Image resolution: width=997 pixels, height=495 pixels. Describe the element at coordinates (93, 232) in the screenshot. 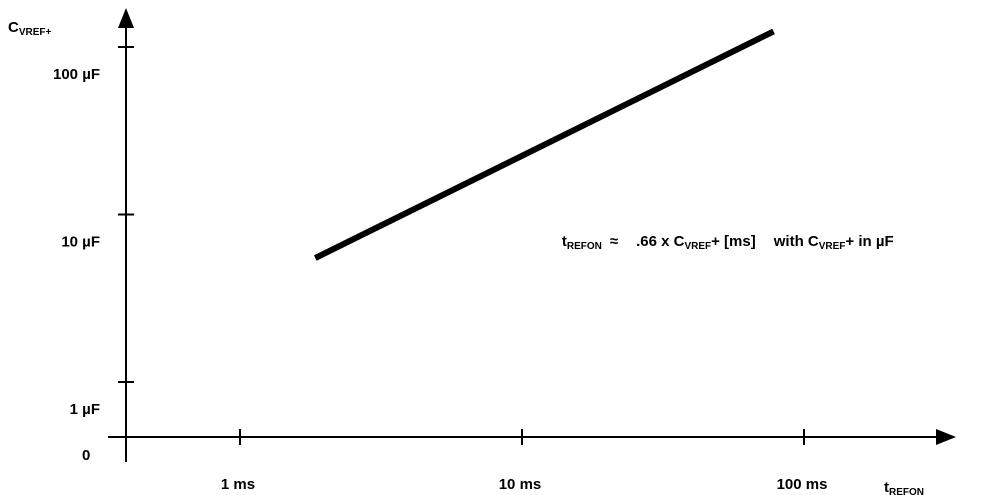

I see `y-axis-ticks: 1 µF 10 µF 100 µF` at that location.